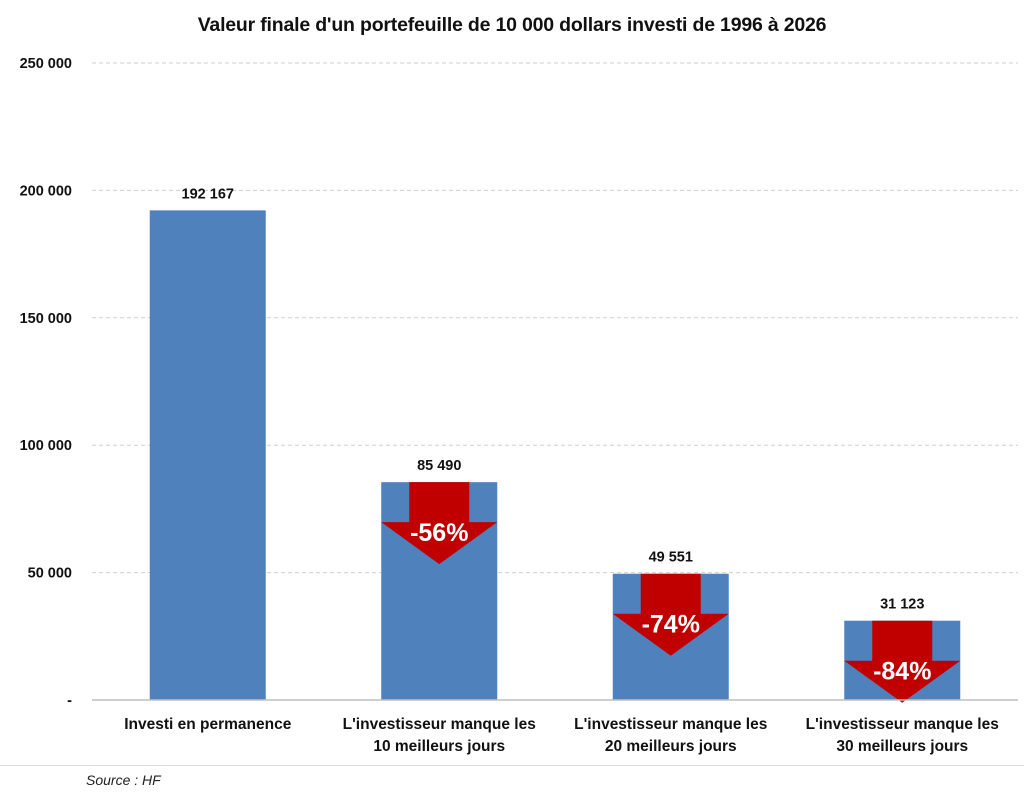  I want to click on category-label-line: 10 meilleurs jours, so click(439, 746).